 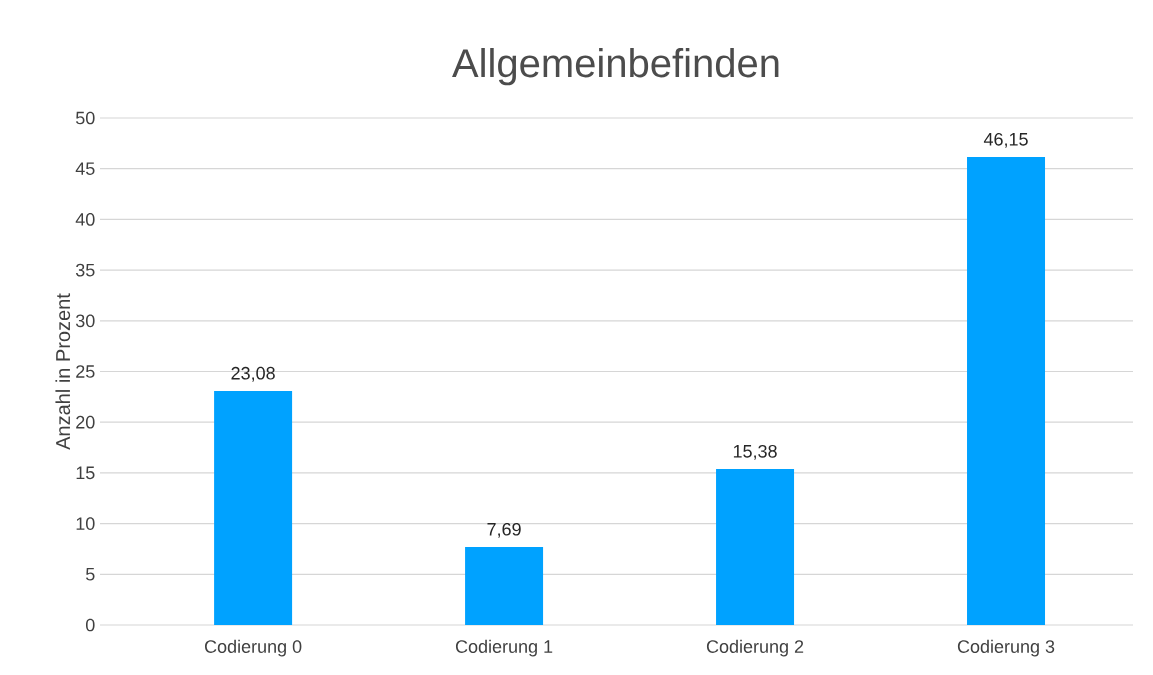 What do you see at coordinates (253, 648) in the screenshot?
I see `x-tick-label: Codierung 0` at bounding box center [253, 648].